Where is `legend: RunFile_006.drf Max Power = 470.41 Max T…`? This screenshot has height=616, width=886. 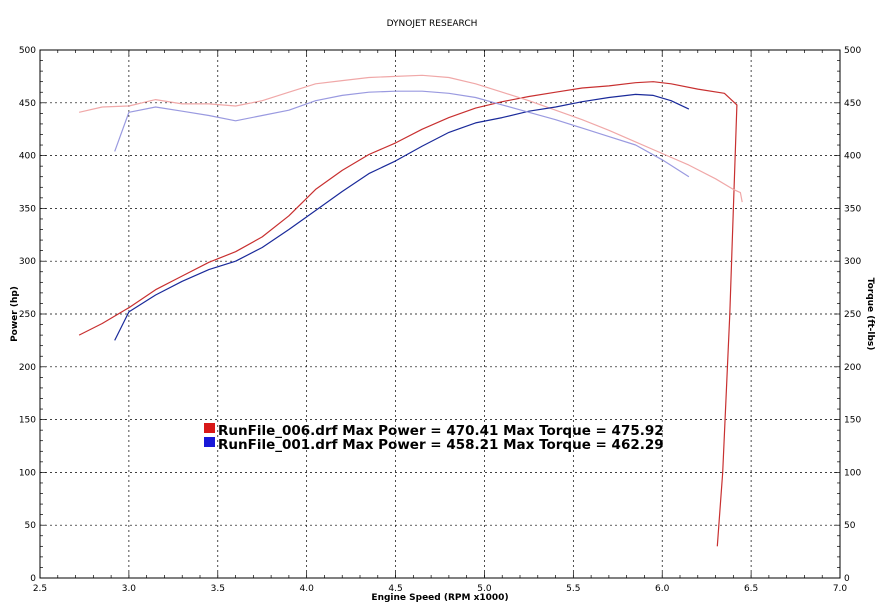 legend: RunFile_006.drf Max Power = 470.41 Max T… is located at coordinates (434, 438).